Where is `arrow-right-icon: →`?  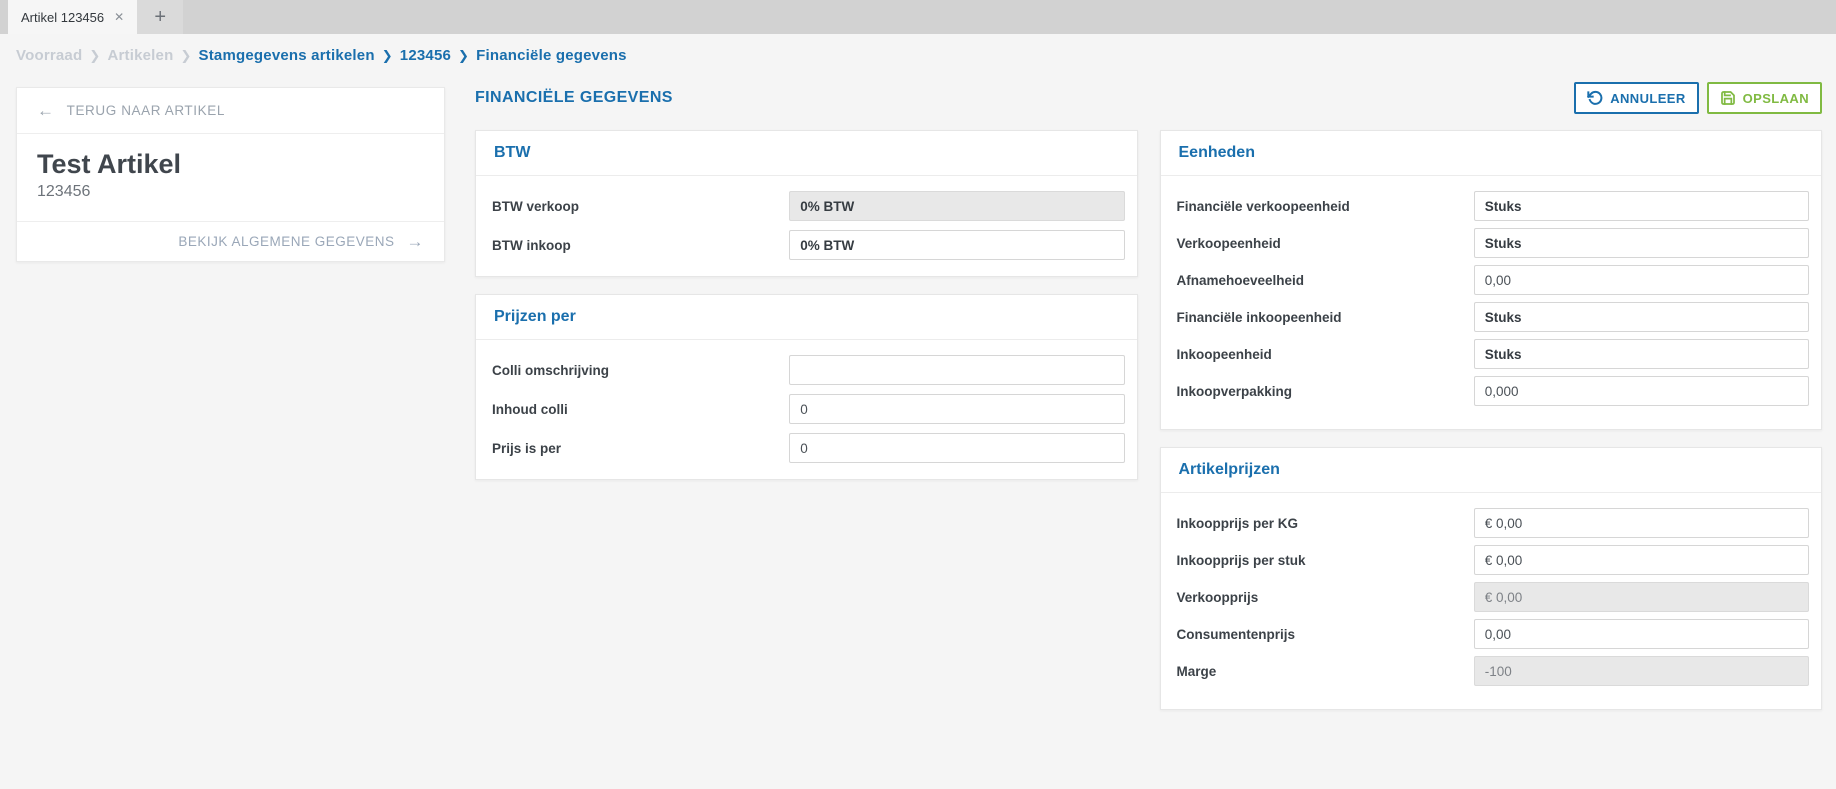
arrow-right-icon: → is located at coordinates (415, 242).